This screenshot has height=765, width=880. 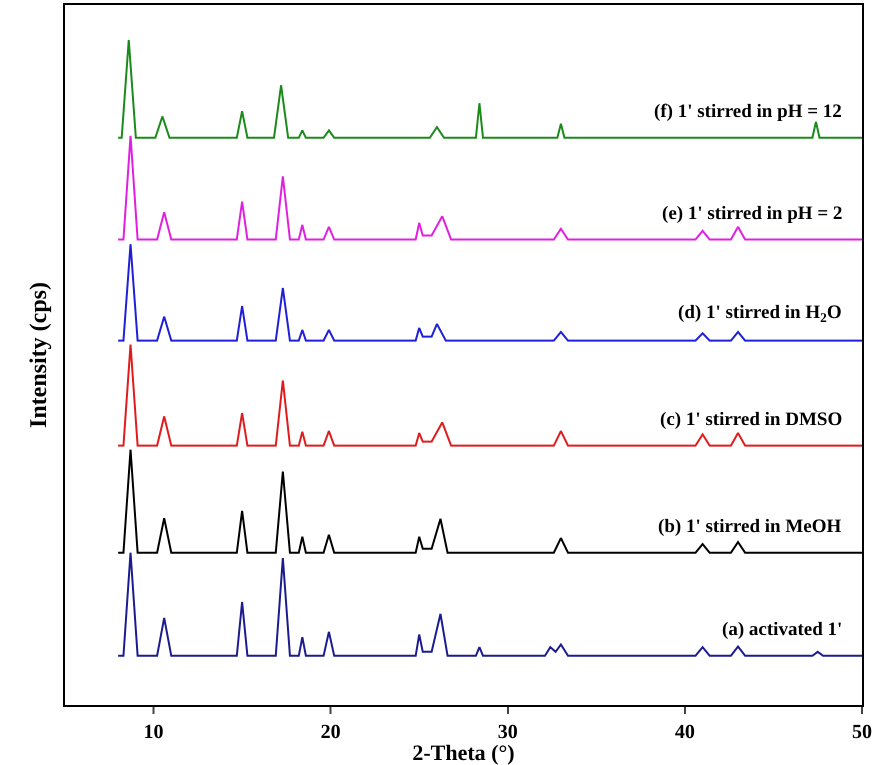 What do you see at coordinates (39, 355) in the screenshot?
I see `y-axis-title: Intensity (cps)` at bounding box center [39, 355].